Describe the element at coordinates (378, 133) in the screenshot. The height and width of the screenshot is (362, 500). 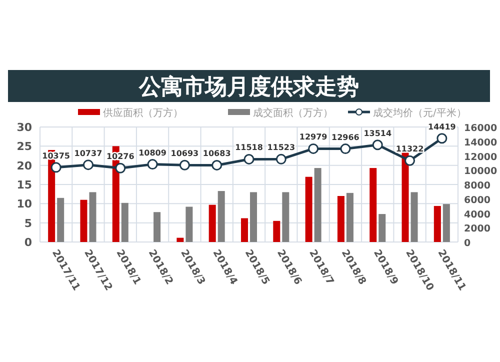
I see `data-label: 13514` at that location.